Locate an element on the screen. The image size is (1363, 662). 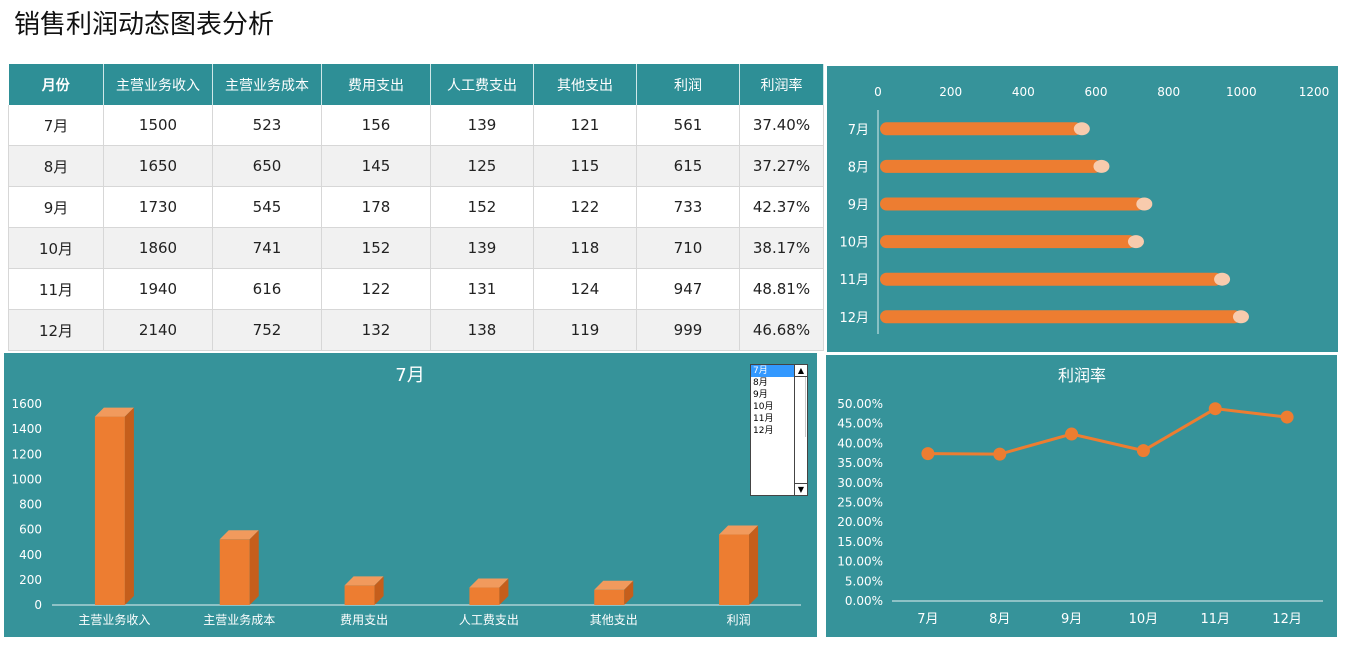
chart-title: 7月 is located at coordinates (409, 375).